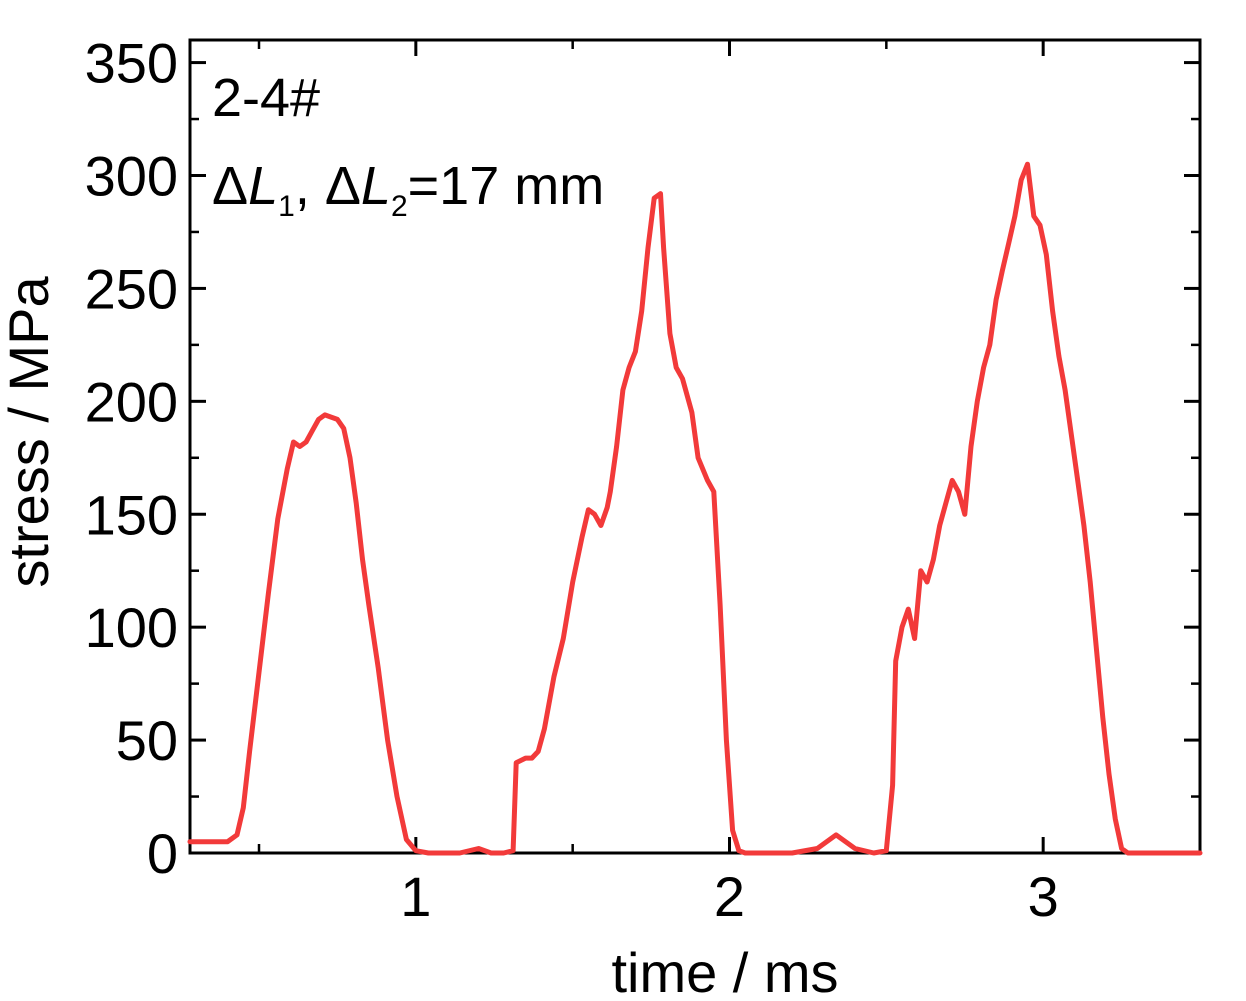 The width and height of the screenshot is (1246, 1001). What do you see at coordinates (729, 896) in the screenshot?
I see `x-tick-label: 2` at bounding box center [729, 896].